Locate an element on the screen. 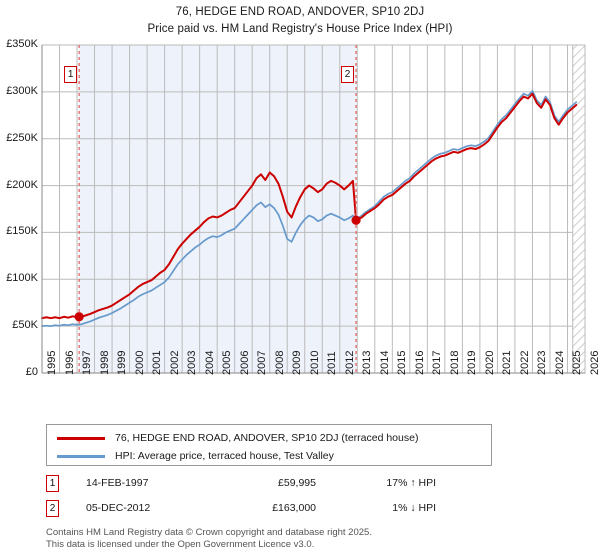 The width and height of the screenshot is (600, 560). x-axis-tick-label: 2007 is located at coordinates (262, 362).